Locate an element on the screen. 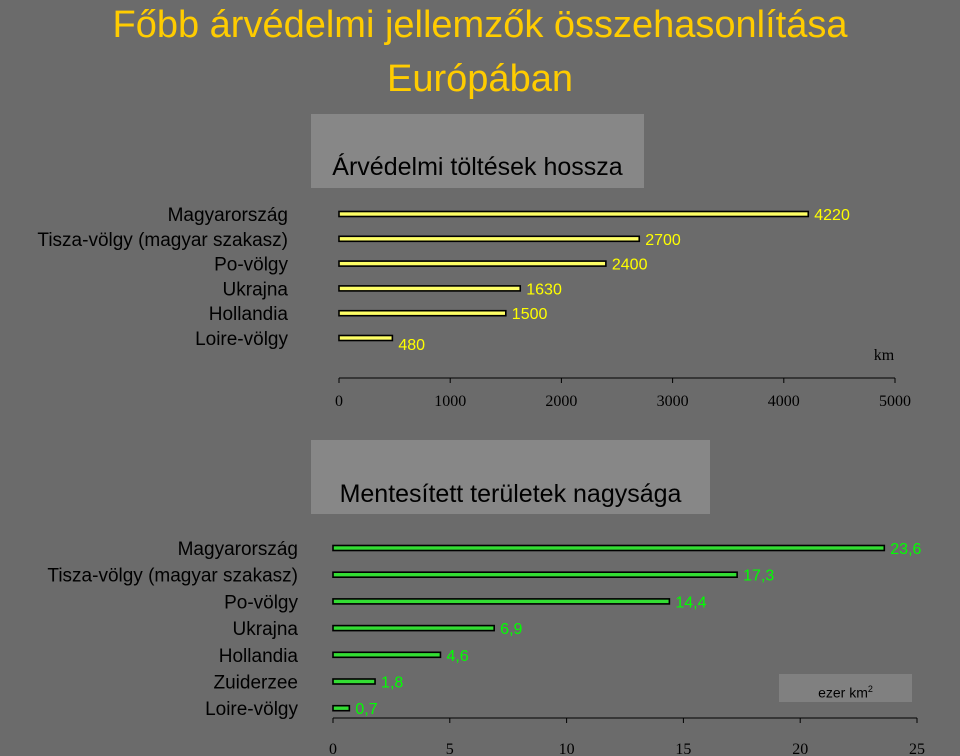  levee-chart-title: Árvédelmi töltések hossza is located at coordinates (477, 151).